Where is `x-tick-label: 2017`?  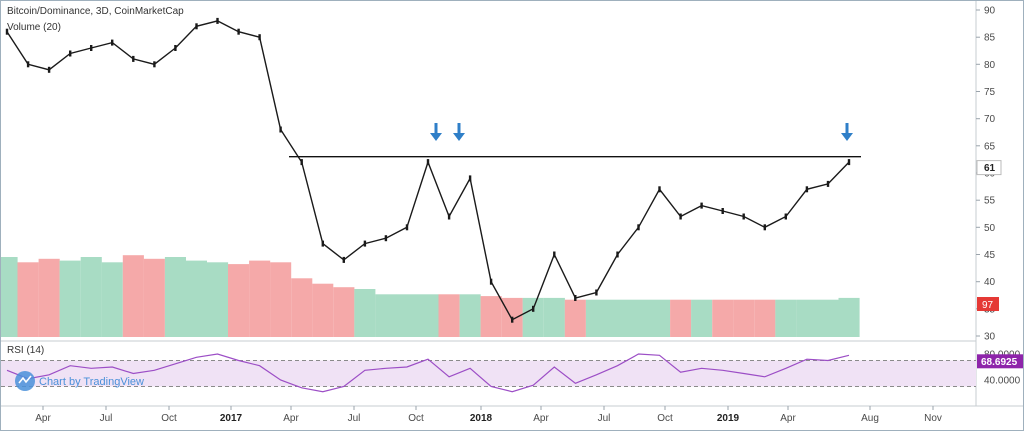 x-tick-label: 2017 is located at coordinates (231, 418).